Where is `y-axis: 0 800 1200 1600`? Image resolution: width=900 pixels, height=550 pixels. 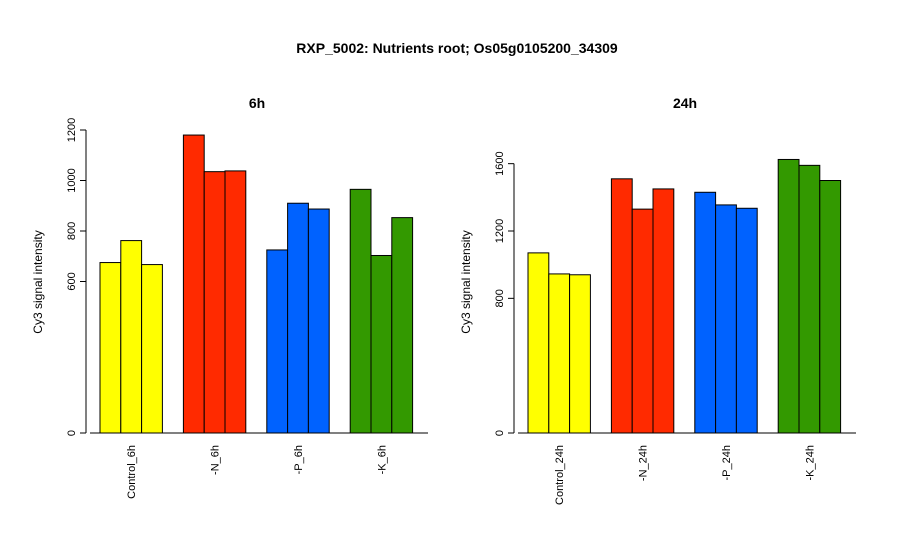
y-axis: 0 800 1200 1600 is located at coordinates (504, 293).